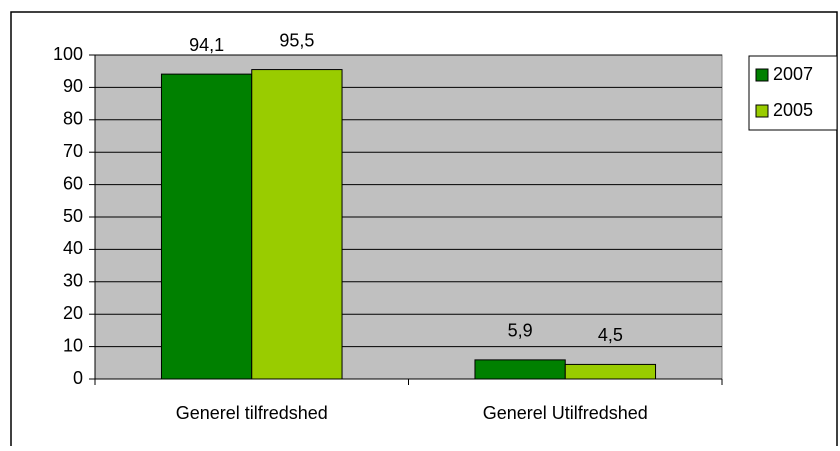  I want to click on y-tick-label: 50, so click(73, 216).